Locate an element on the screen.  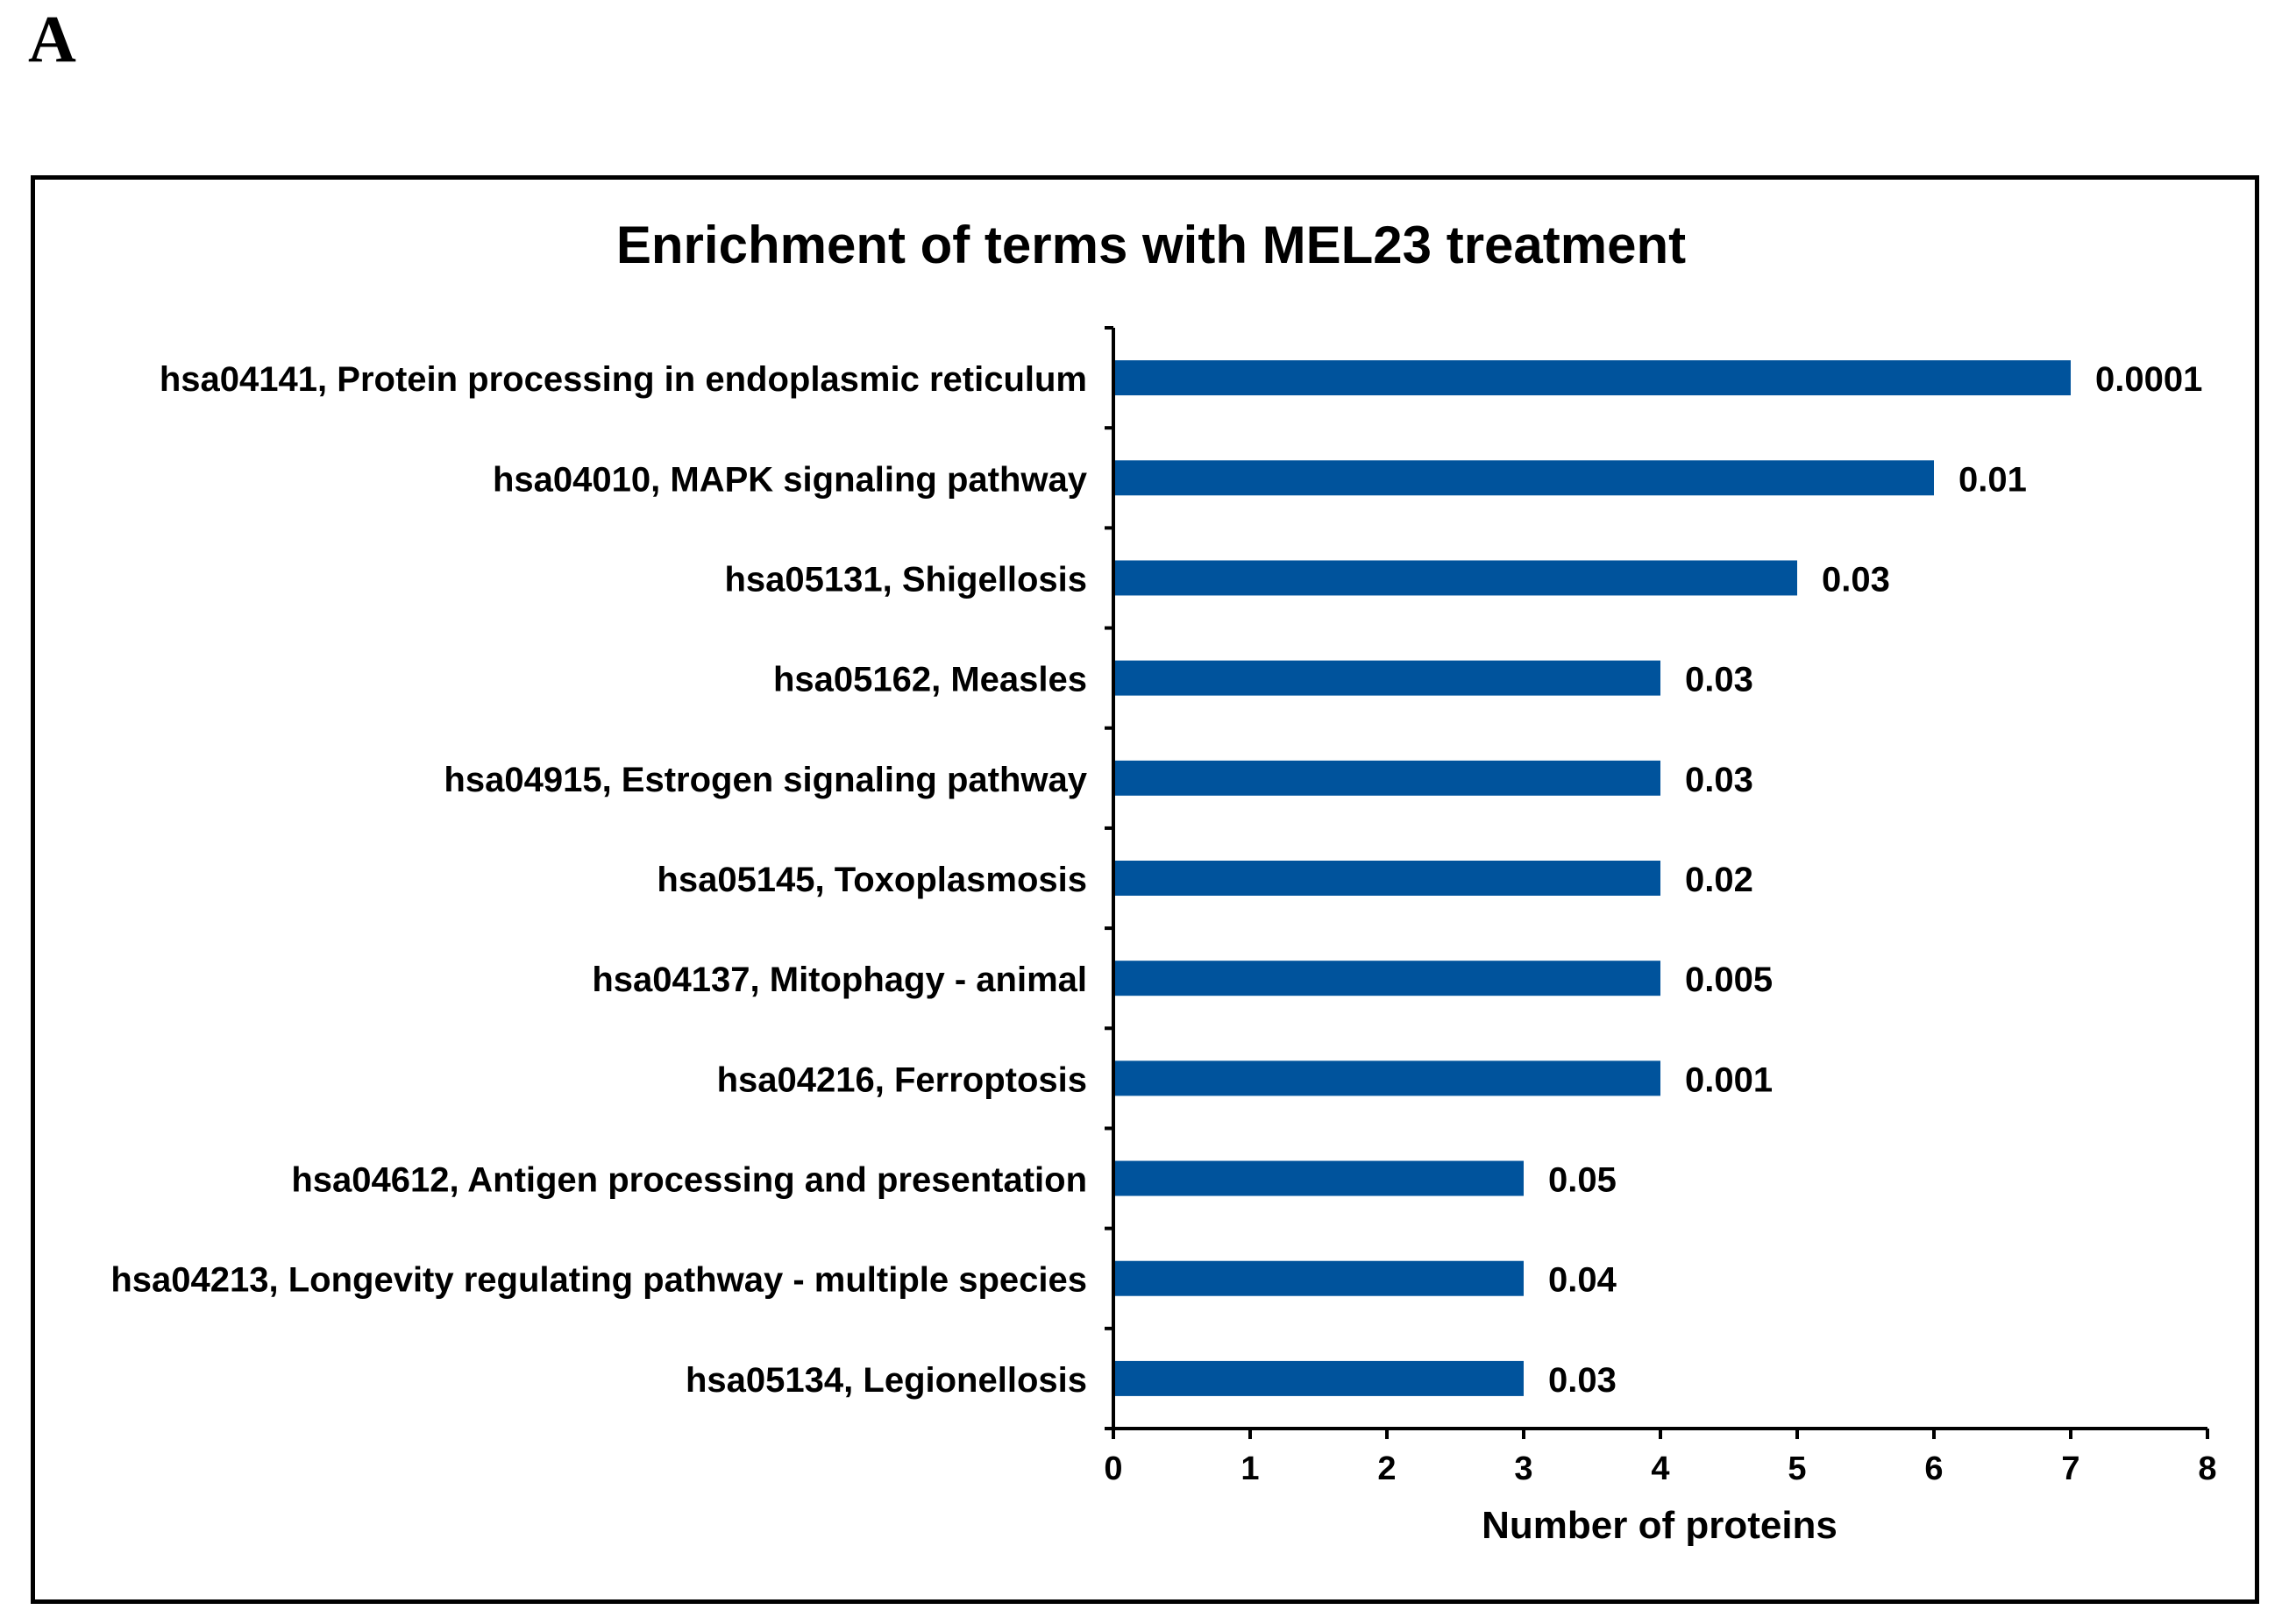
x-axis-title: Number of proteins is located at coordinates (1660, 1525).